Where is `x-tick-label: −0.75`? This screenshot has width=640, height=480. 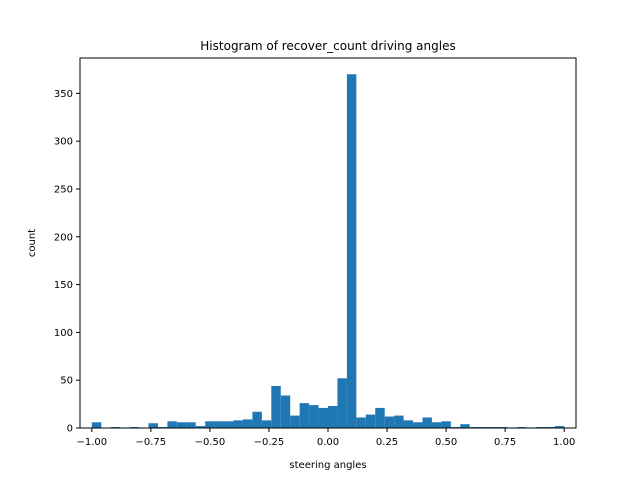
x-tick-label: −0.75 is located at coordinates (151, 442).